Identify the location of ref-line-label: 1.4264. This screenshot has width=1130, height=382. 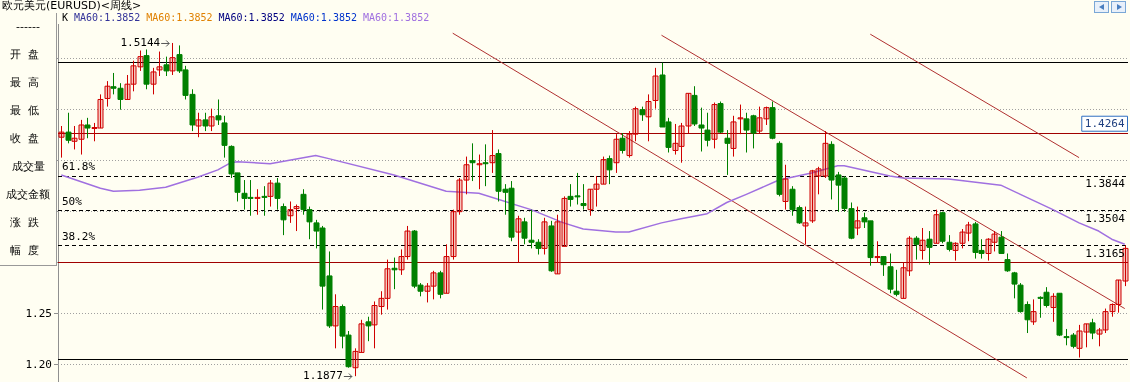
(1104, 123).